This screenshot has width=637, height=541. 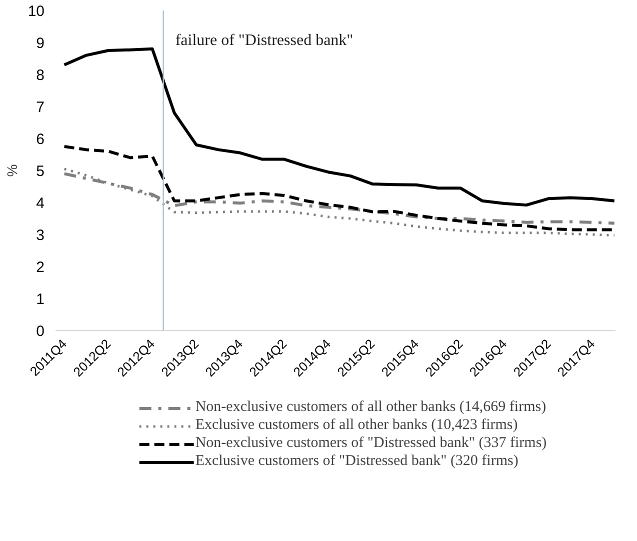 What do you see at coordinates (370, 407) in the screenshot?
I see `legend-label: Non-exclusive customers of all other banks (14,669 firms)` at bounding box center [370, 407].